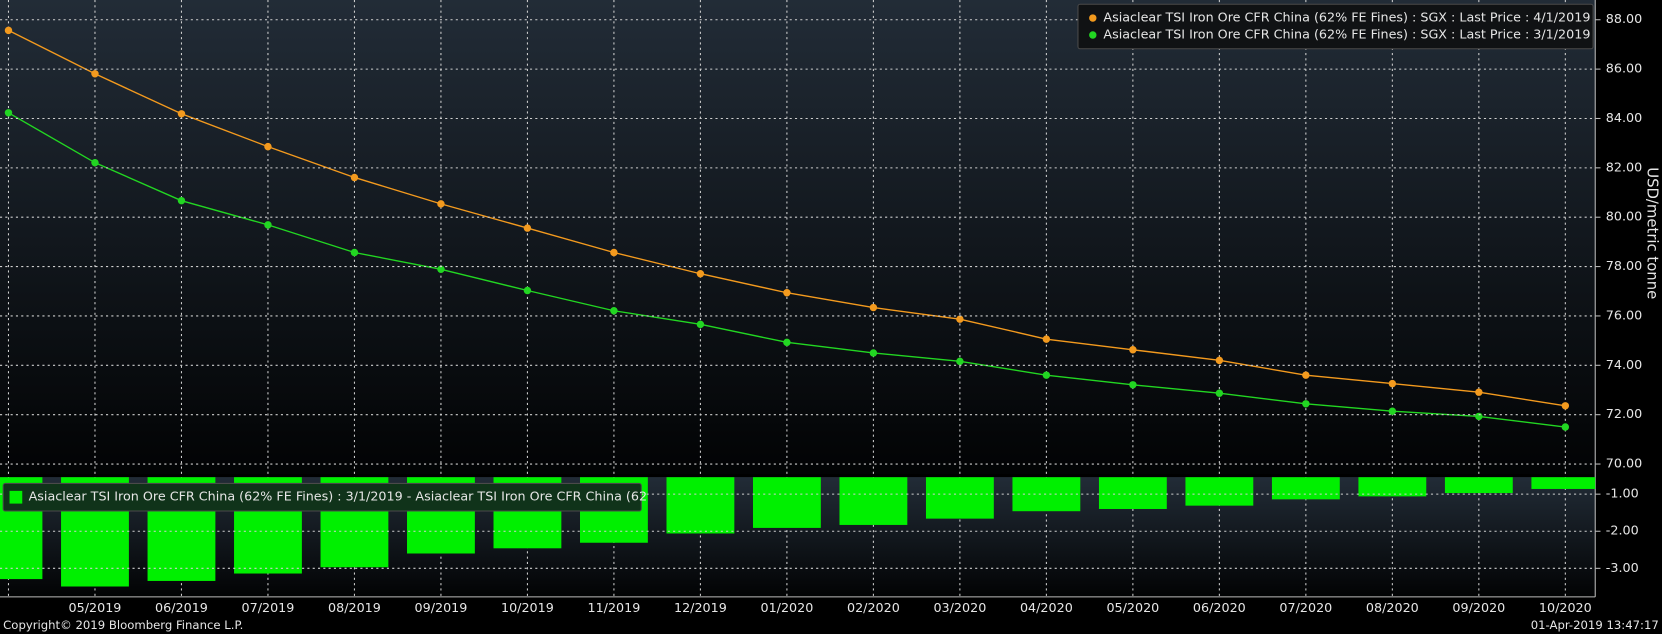 Image resolution: width=1662 pixels, height=634 pixels. Describe the element at coordinates (1624, 364) in the screenshot. I see `y-tick-label: 74.00` at that location.